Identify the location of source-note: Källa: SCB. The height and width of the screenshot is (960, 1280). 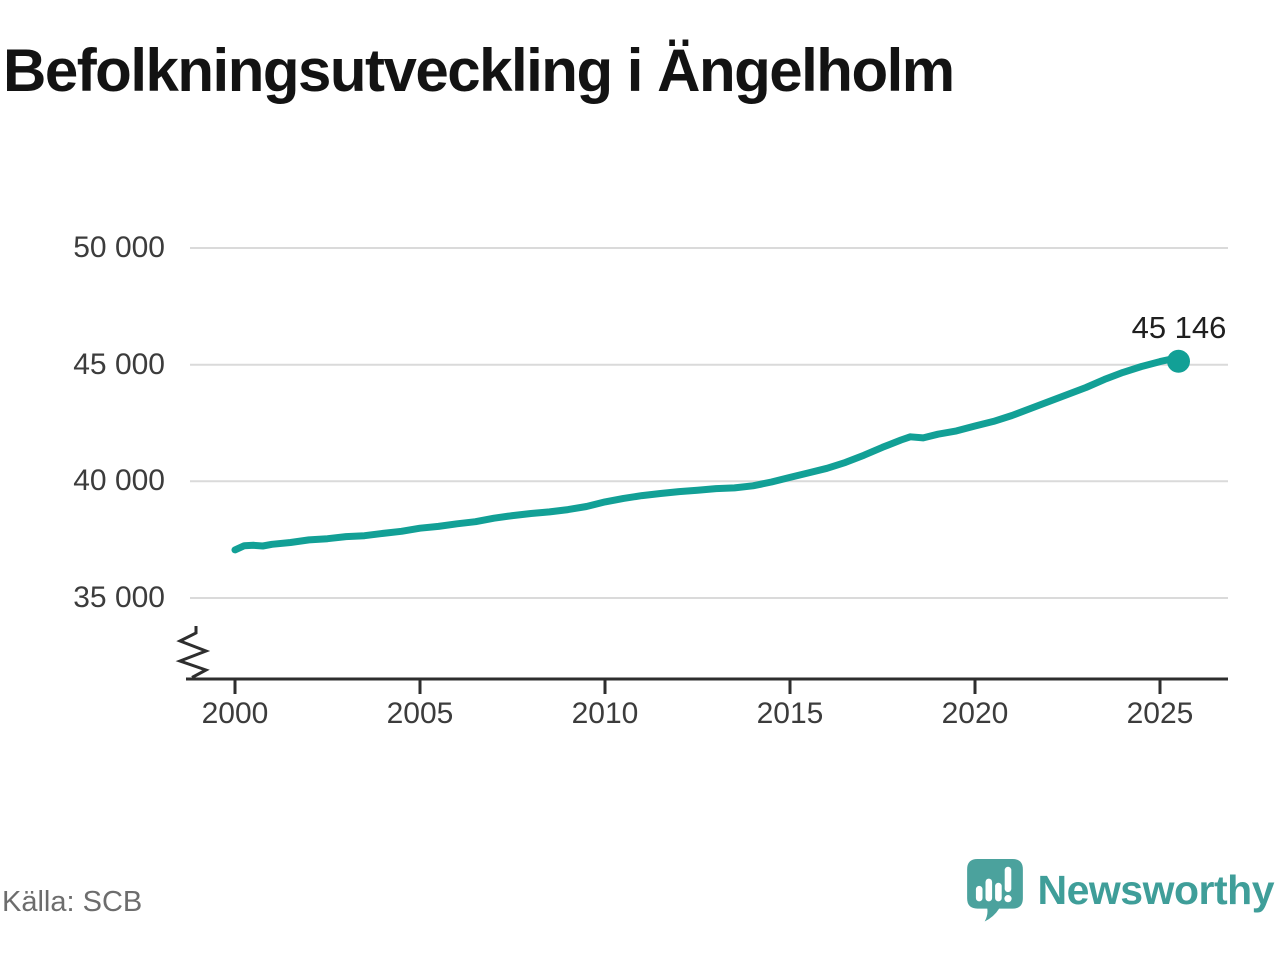
(72, 902).